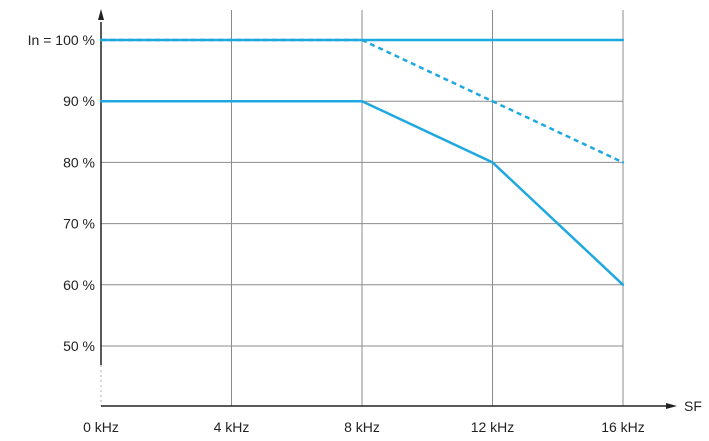 This screenshot has height=441, width=709. I want to click on x-axis-arrow-icon, so click(671, 406).